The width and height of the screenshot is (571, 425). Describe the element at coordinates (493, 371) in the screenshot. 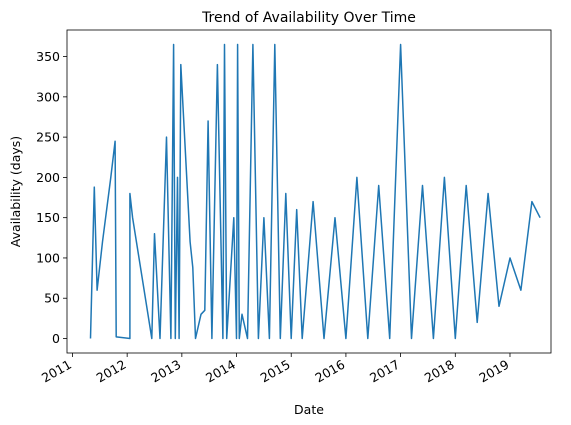

I see `x-tick-label: 2019` at that location.